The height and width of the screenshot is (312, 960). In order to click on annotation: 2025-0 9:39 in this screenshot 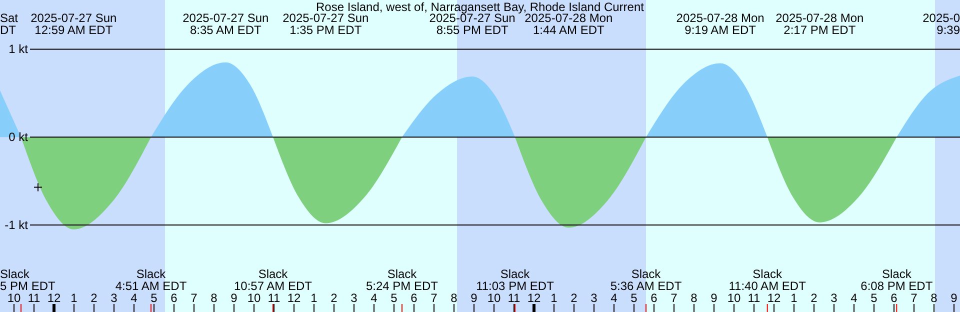, I will do `click(941, 24)`.